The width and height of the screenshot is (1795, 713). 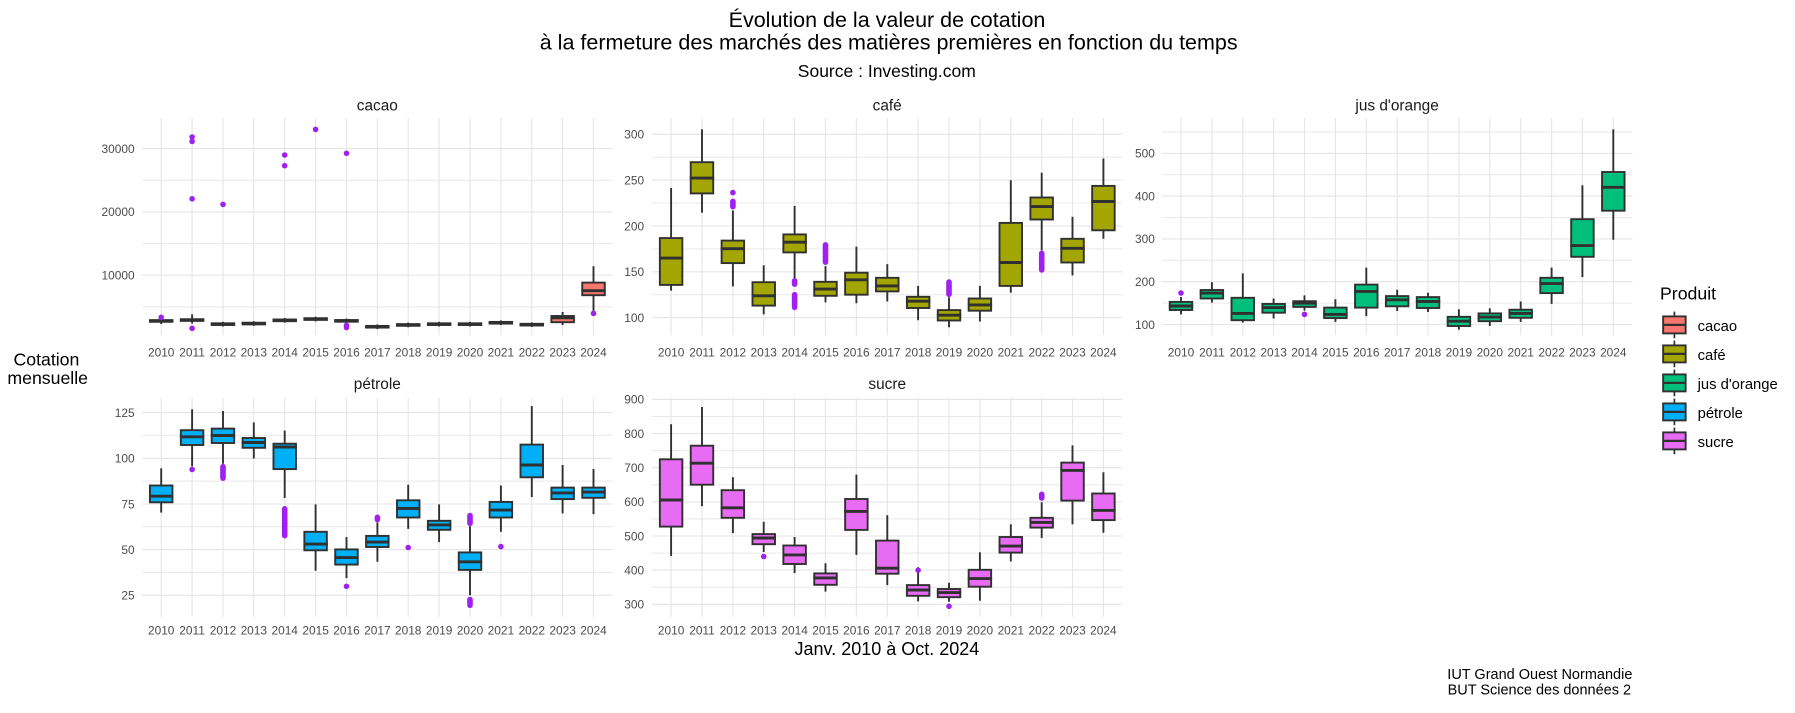 I want to click on svg-text: Janv. 2010 à Oct. 2024, so click(x=887, y=649).